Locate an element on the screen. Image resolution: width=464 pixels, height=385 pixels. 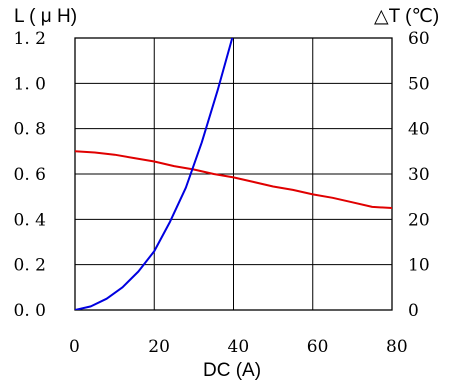
y-left-tick-label: 0. 4 is located at coordinates (30, 220).